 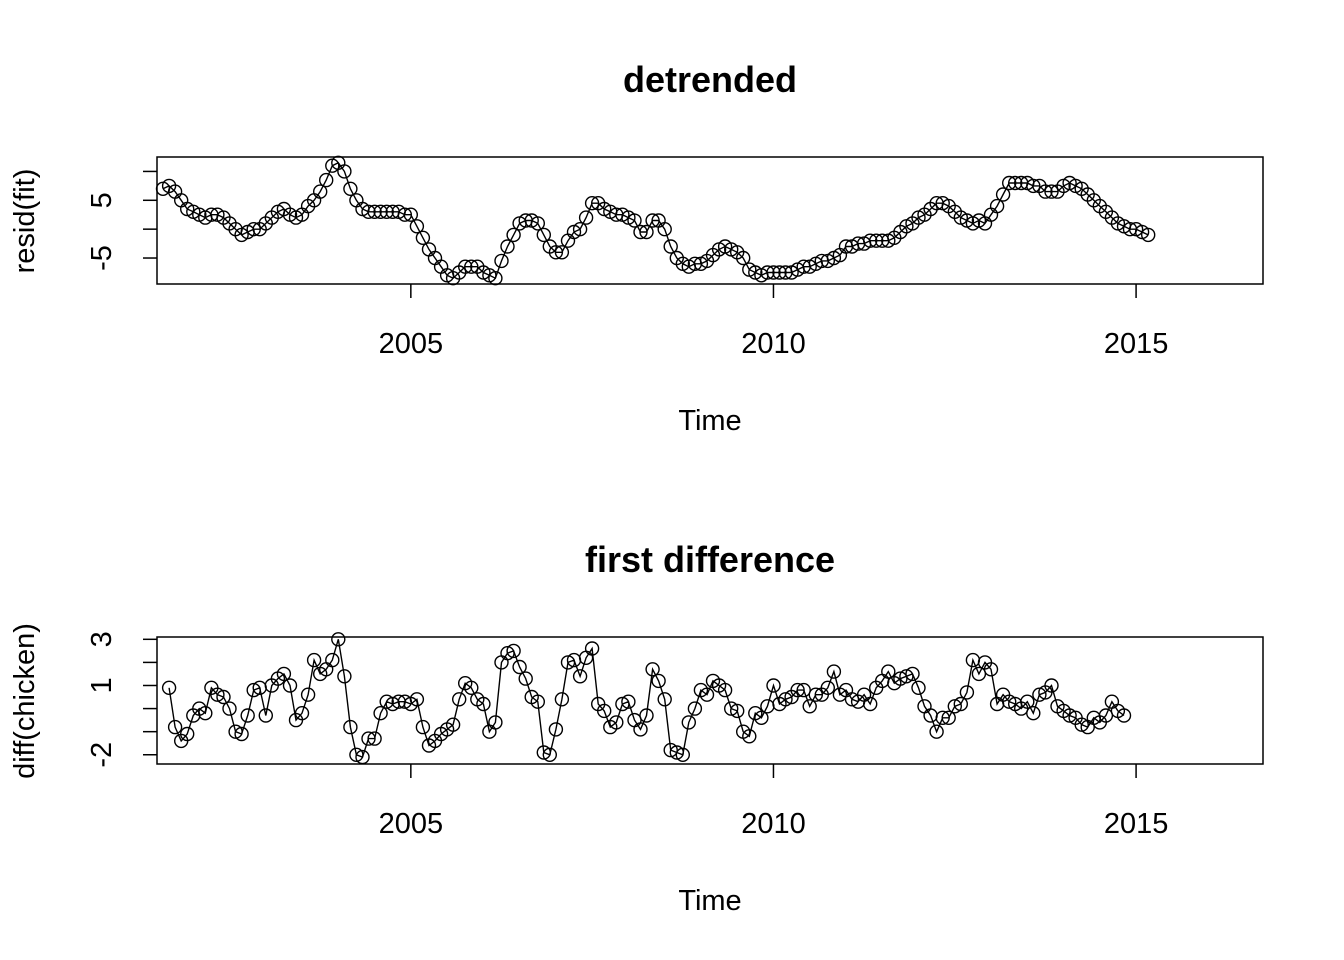 I want to click on y-tick-label: 5, so click(x=102, y=200).